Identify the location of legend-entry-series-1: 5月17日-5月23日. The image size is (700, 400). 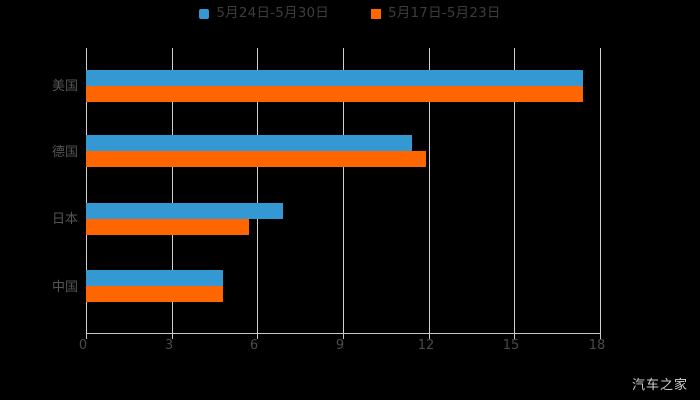
(436, 13).